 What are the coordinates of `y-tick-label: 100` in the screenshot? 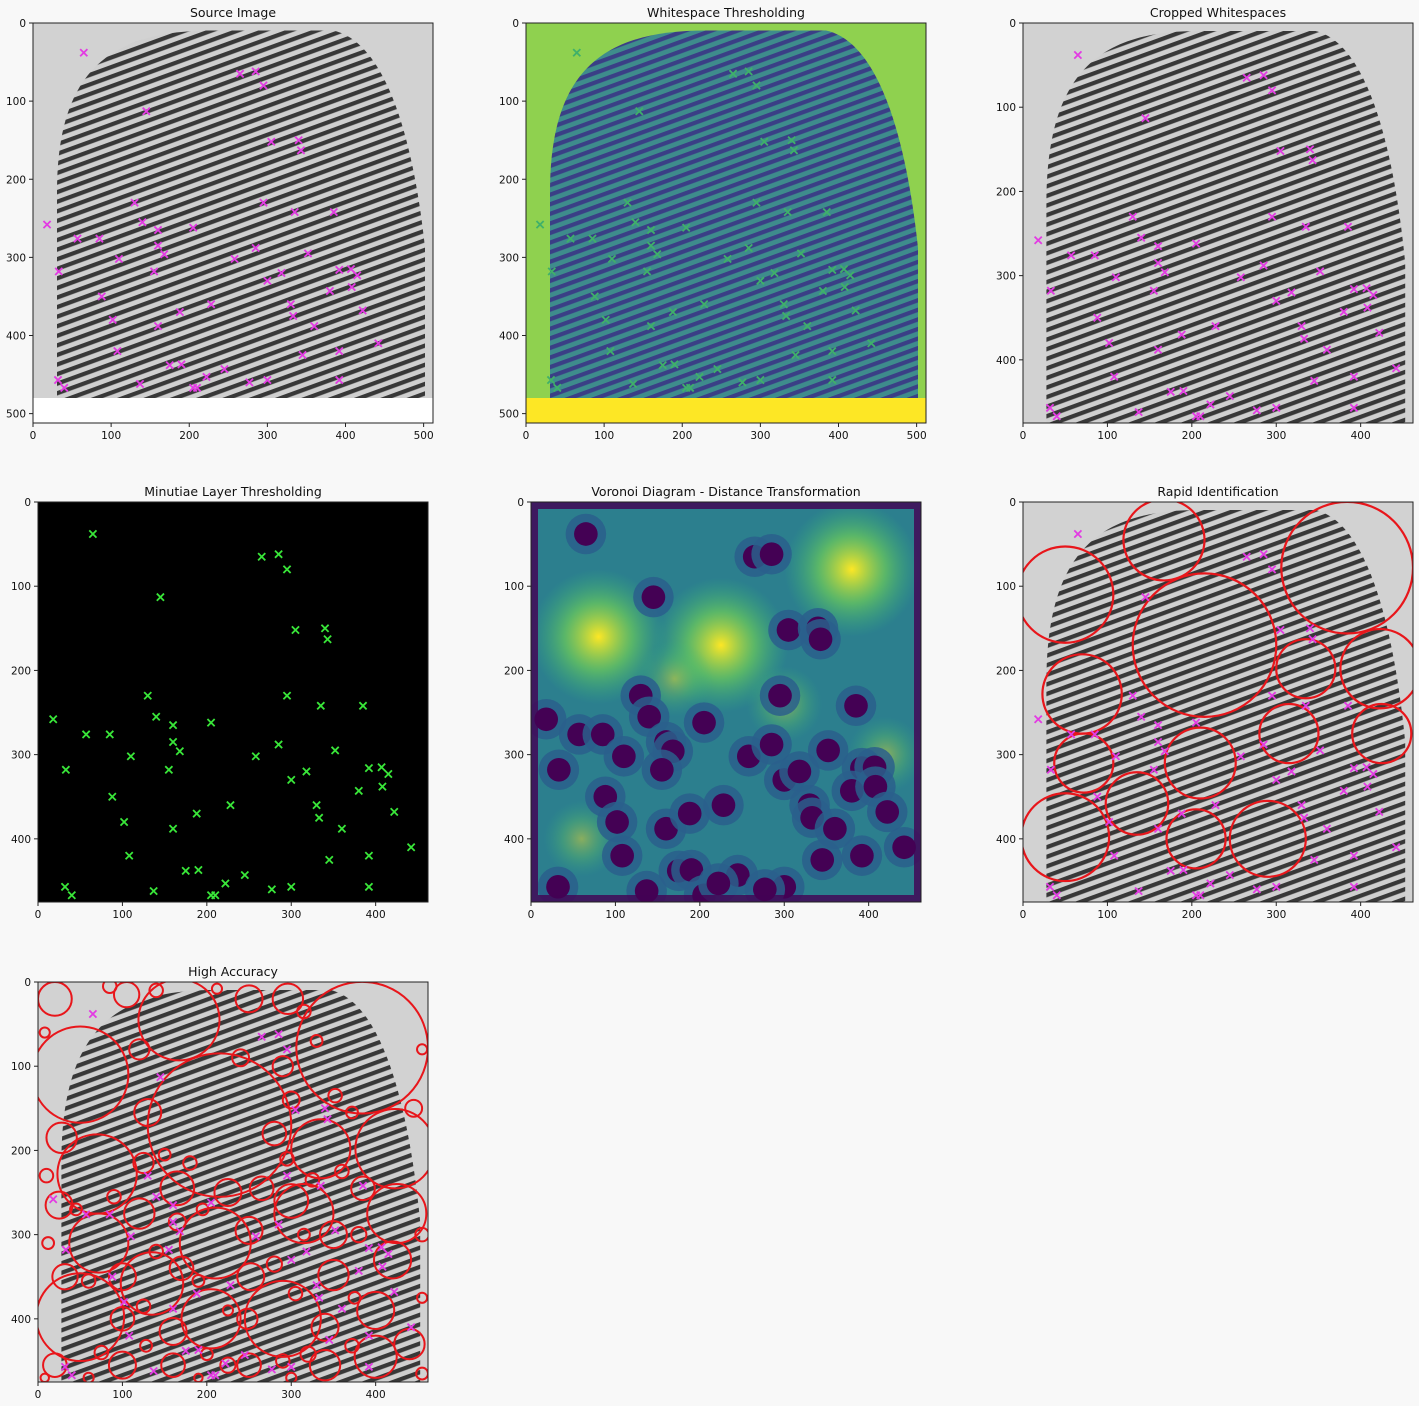 It's located at (1006, 108).